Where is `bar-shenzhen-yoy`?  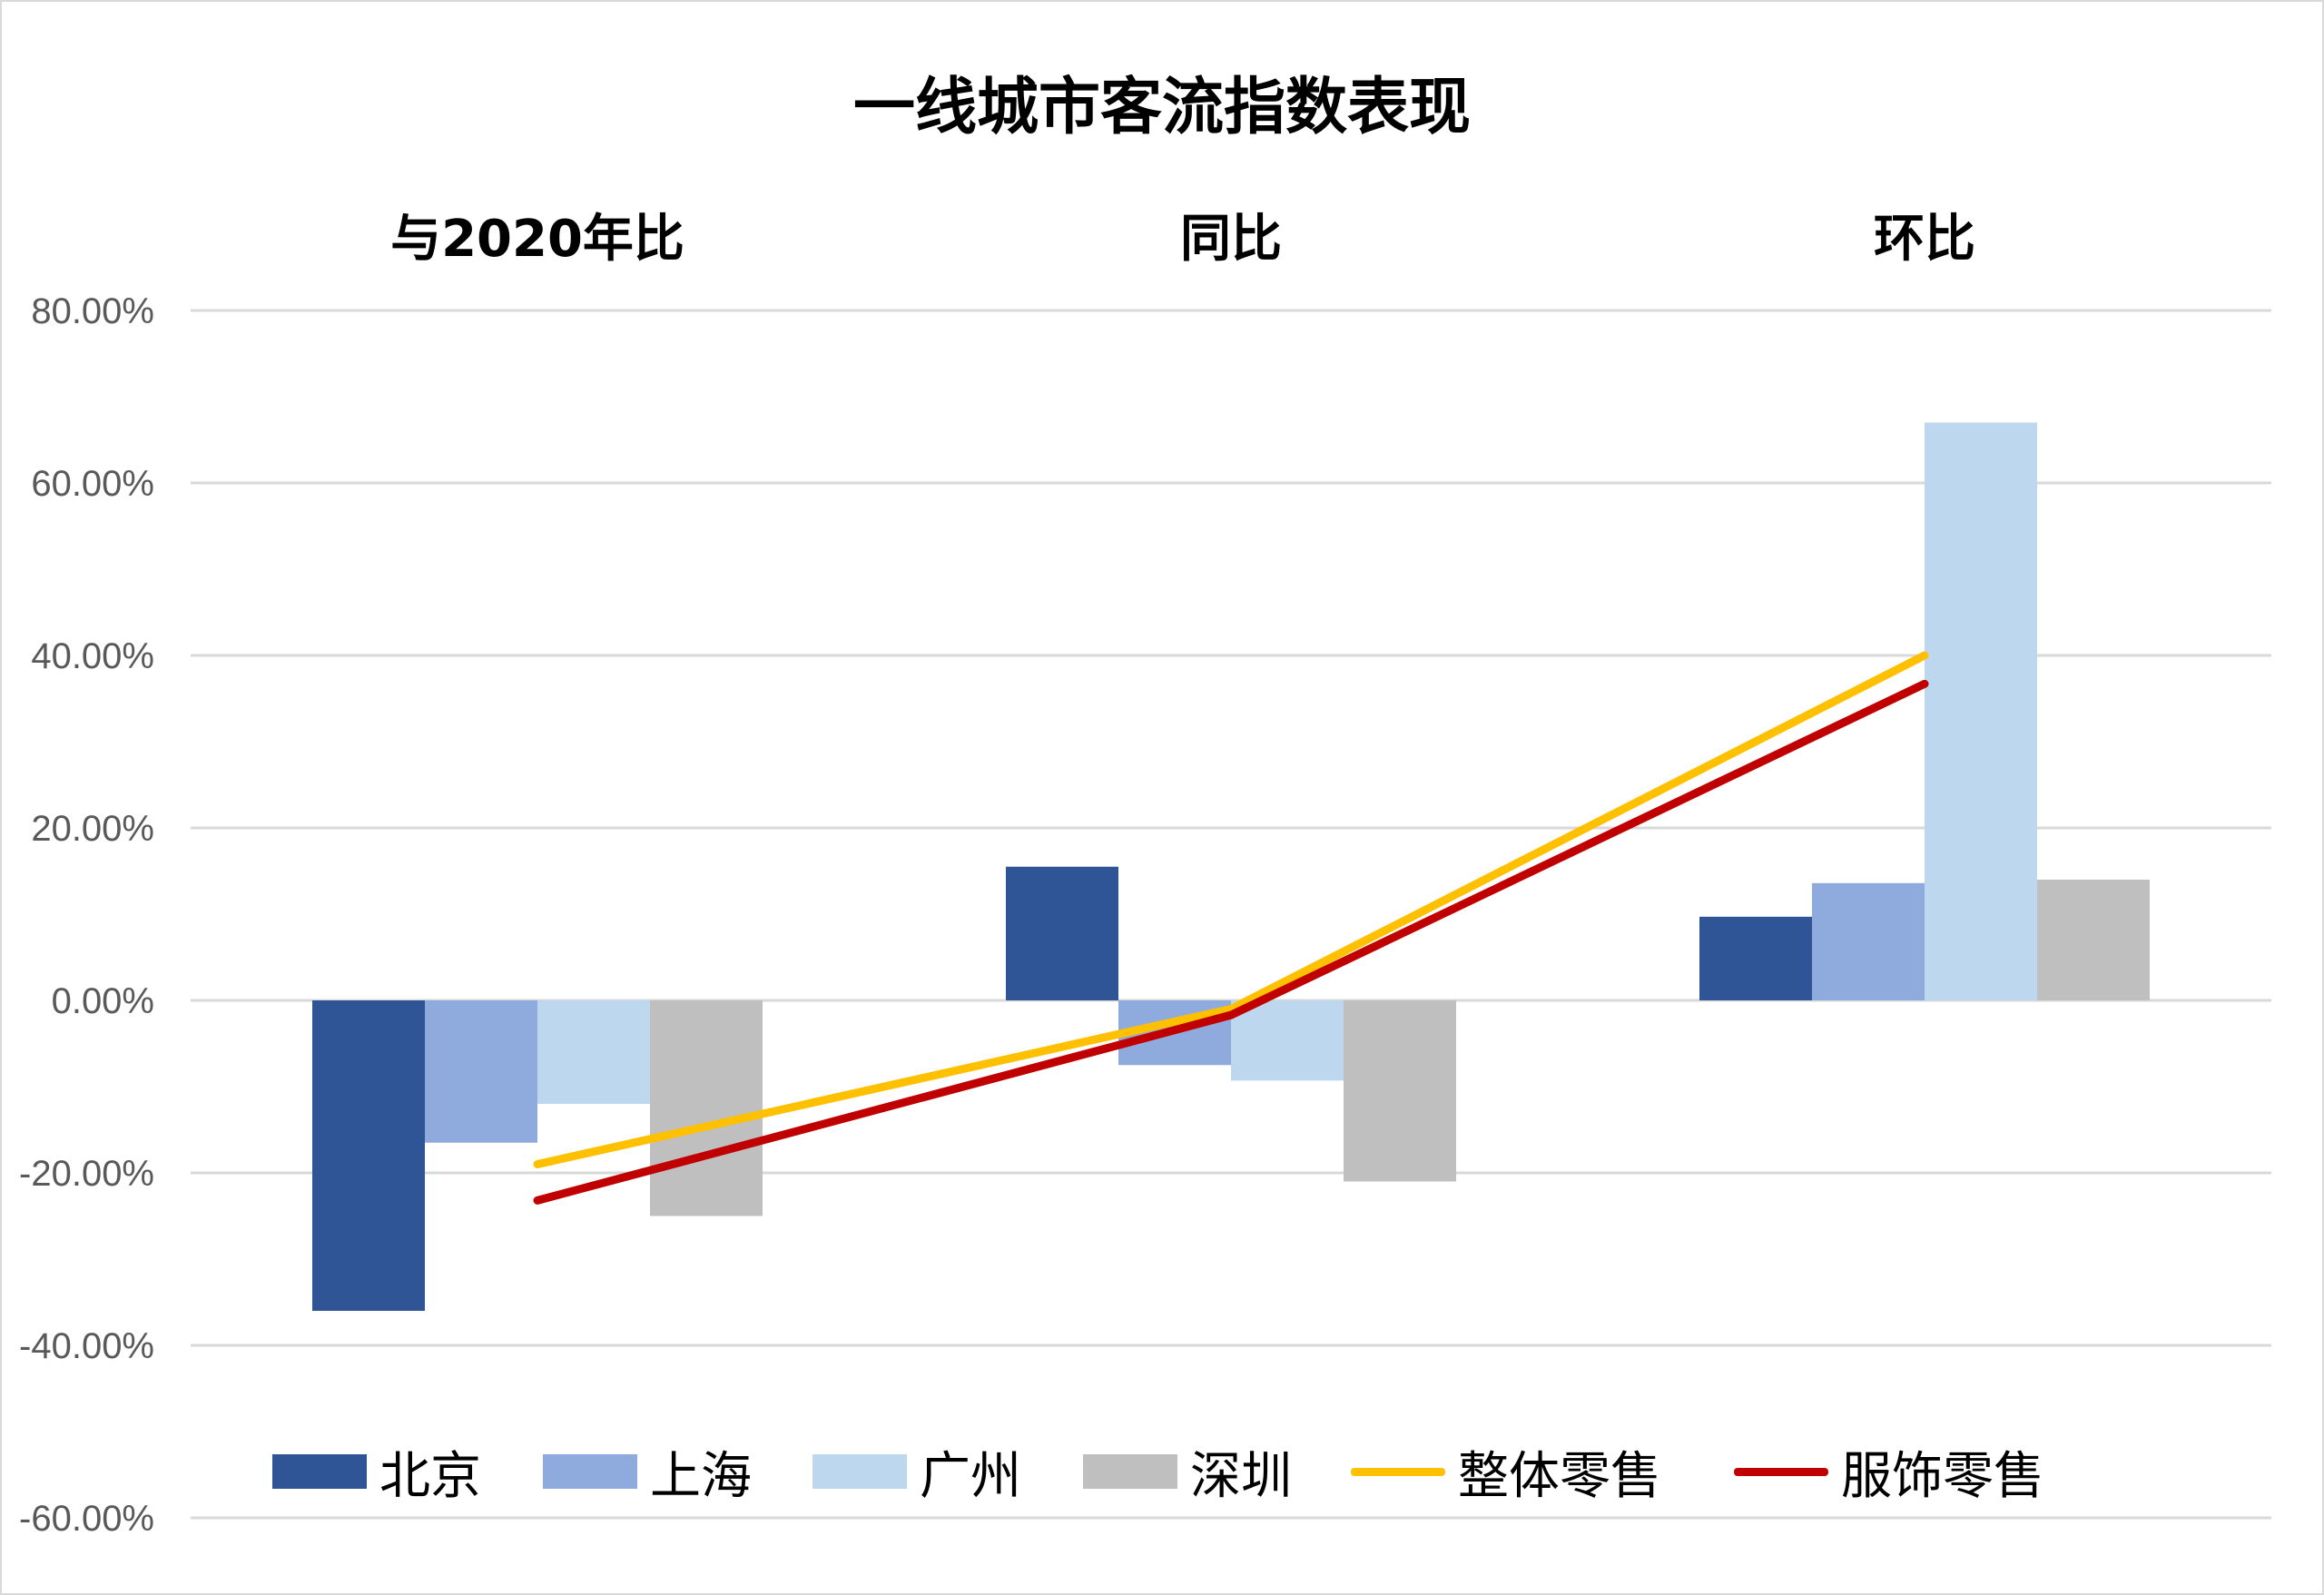 bar-shenzhen-yoy is located at coordinates (1400, 1091).